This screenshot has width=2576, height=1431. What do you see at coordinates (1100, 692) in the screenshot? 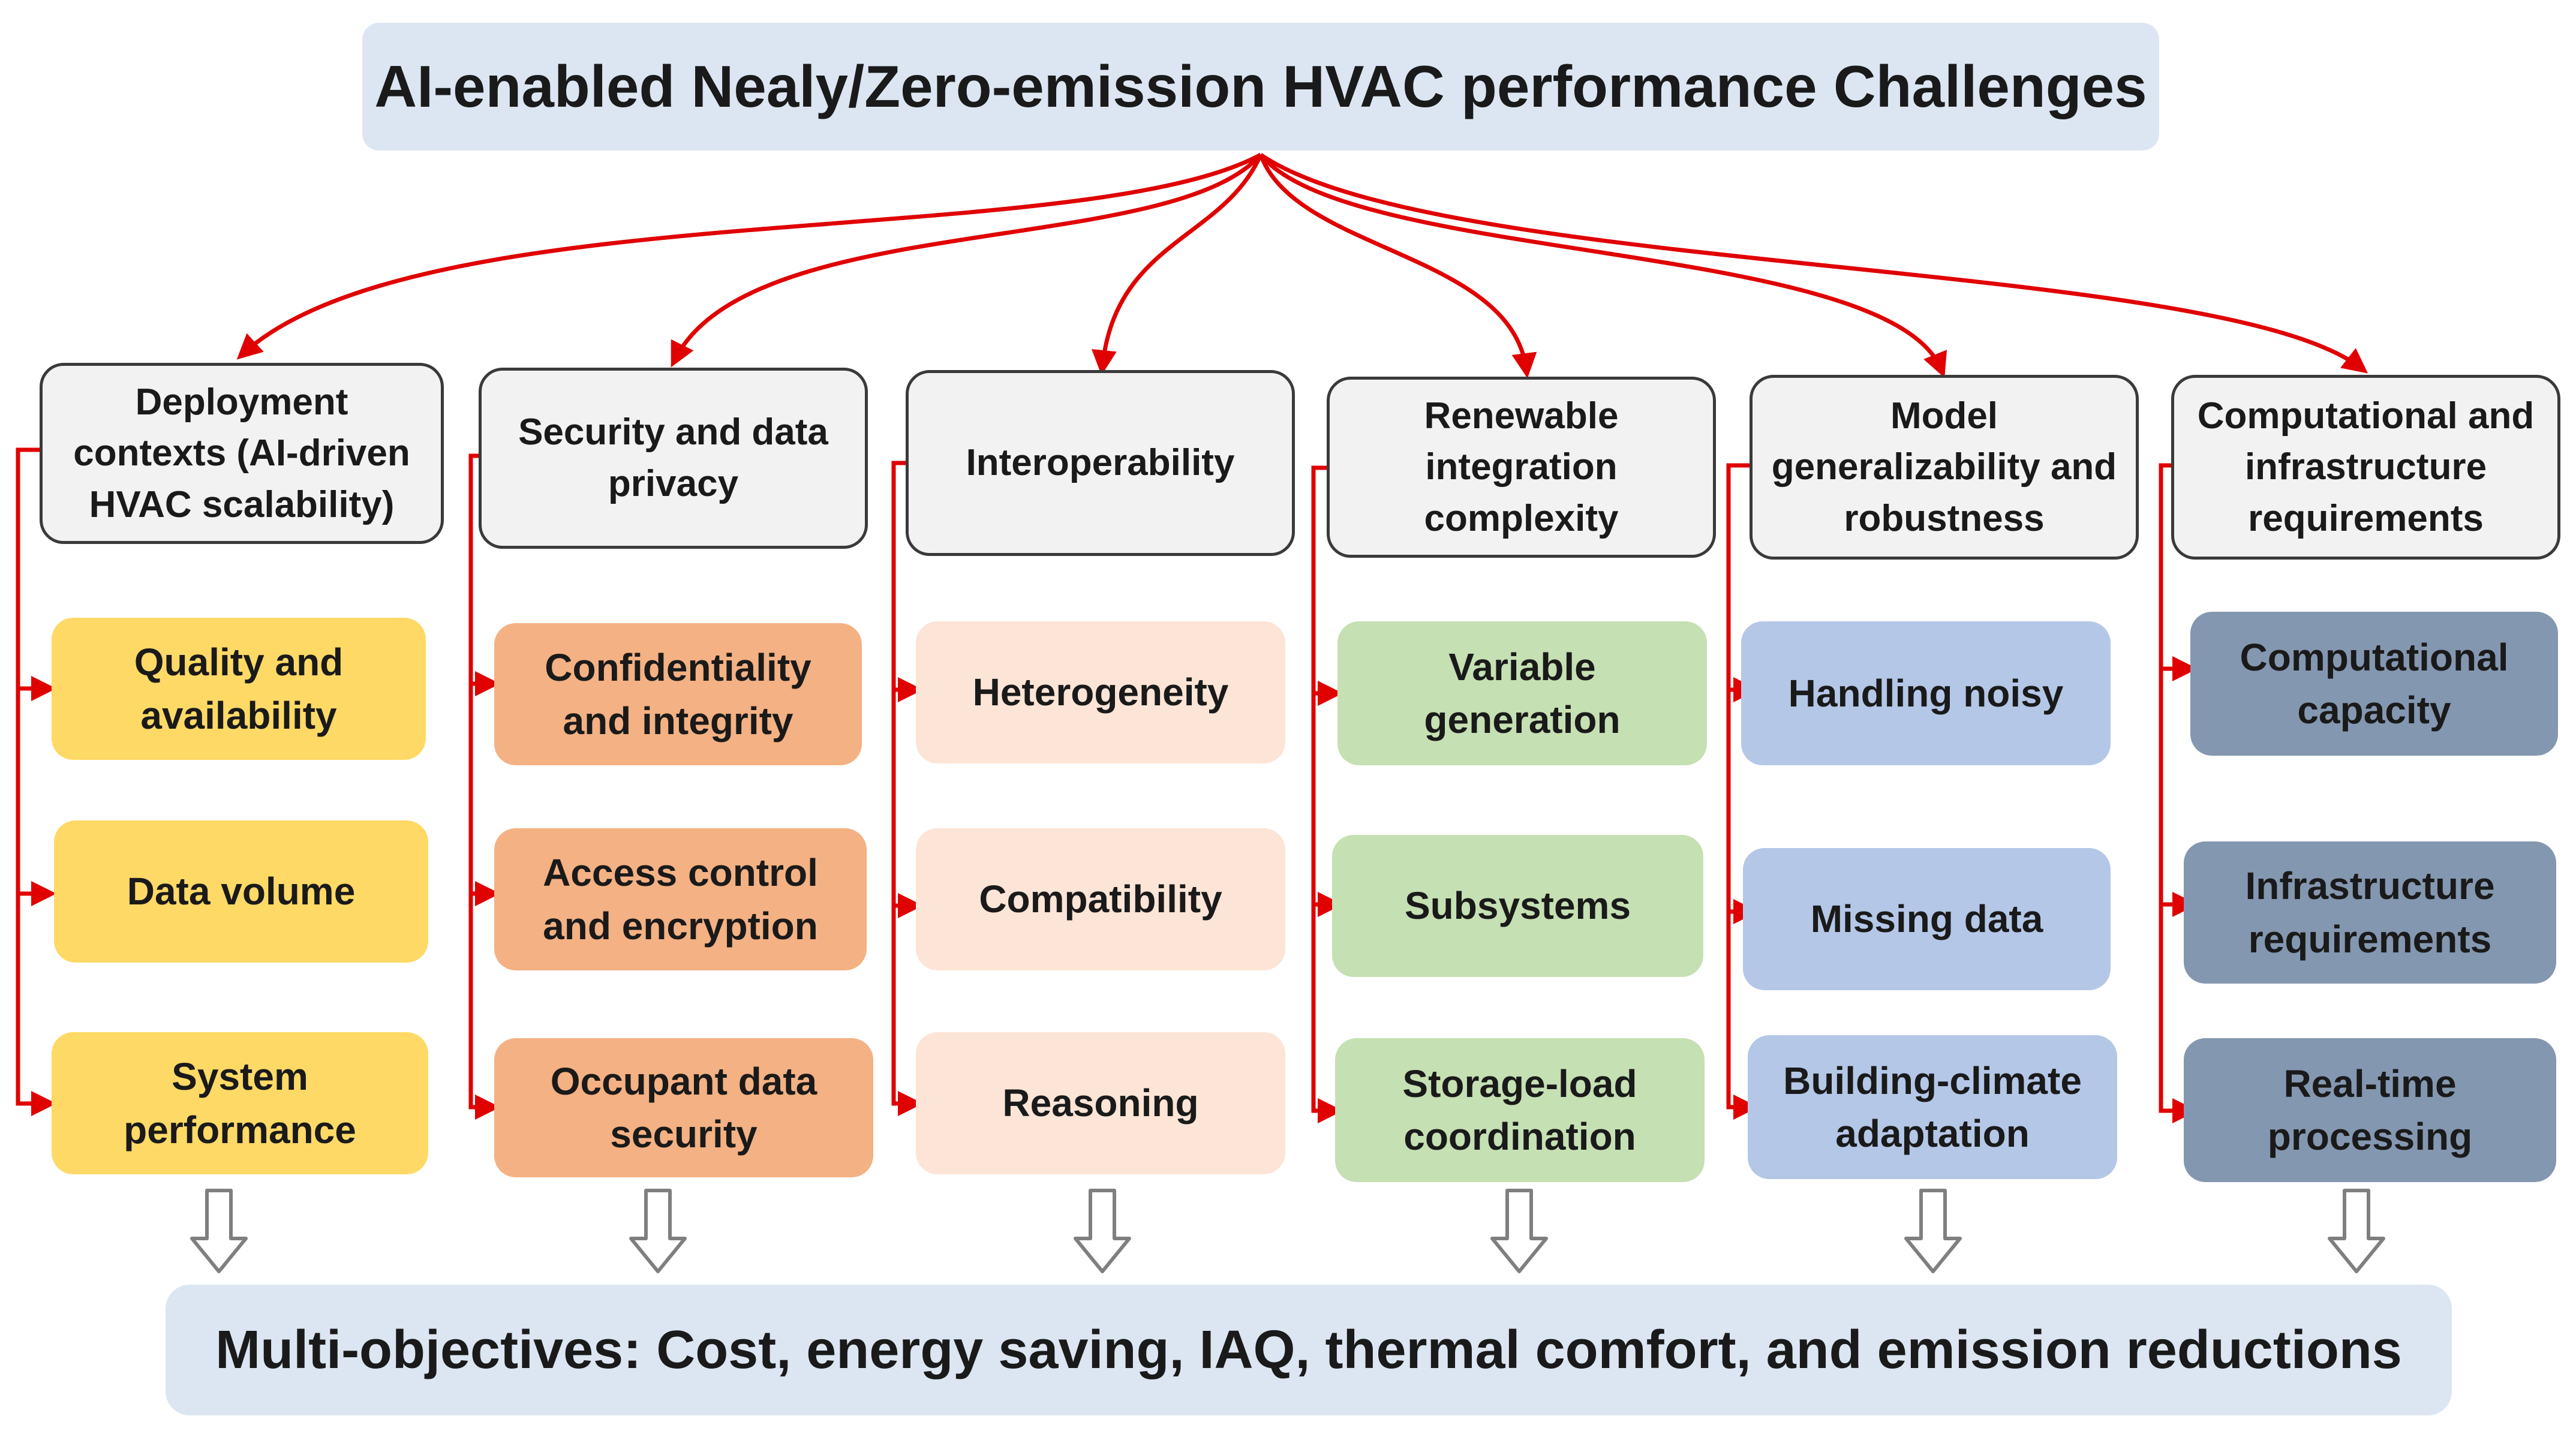
I see `challenge-heterogeneity: Heterogeneity` at bounding box center [1100, 692].